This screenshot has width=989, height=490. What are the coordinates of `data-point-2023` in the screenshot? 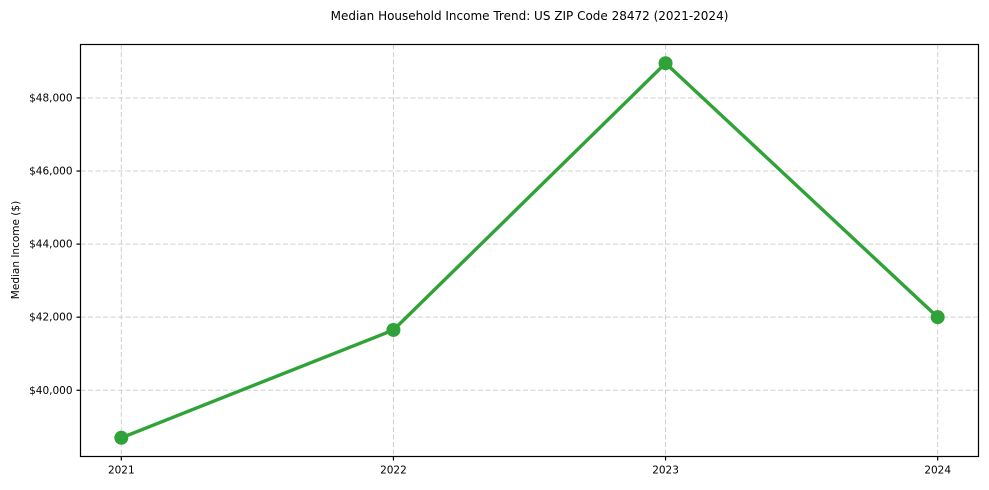 It's located at (665, 63).